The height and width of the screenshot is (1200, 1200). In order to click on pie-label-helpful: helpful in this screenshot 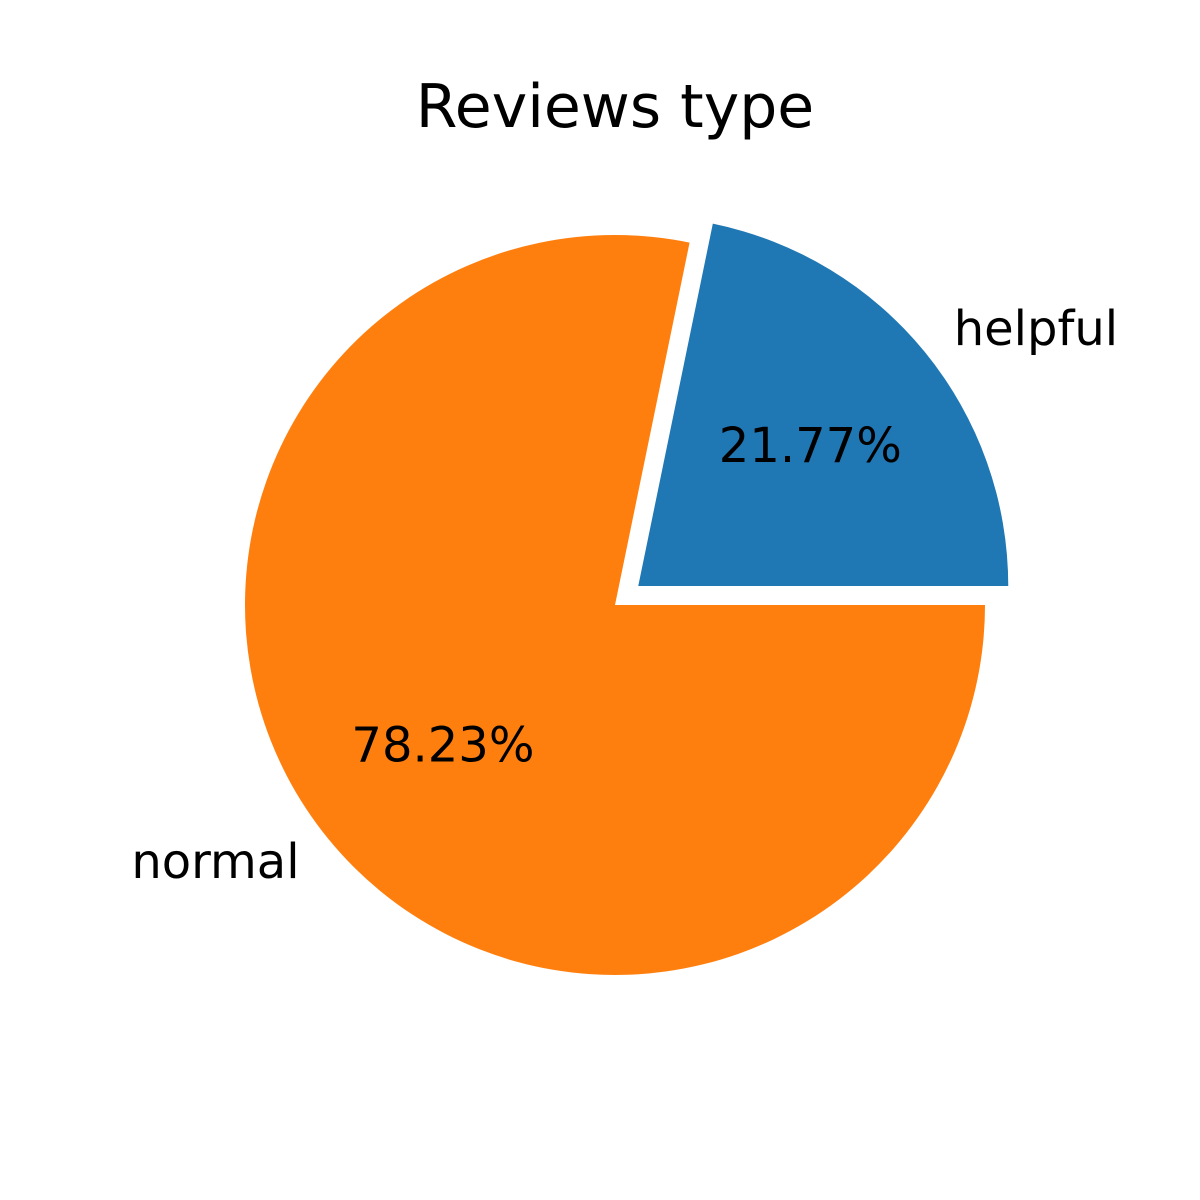, I will do `click(1036, 329)`.